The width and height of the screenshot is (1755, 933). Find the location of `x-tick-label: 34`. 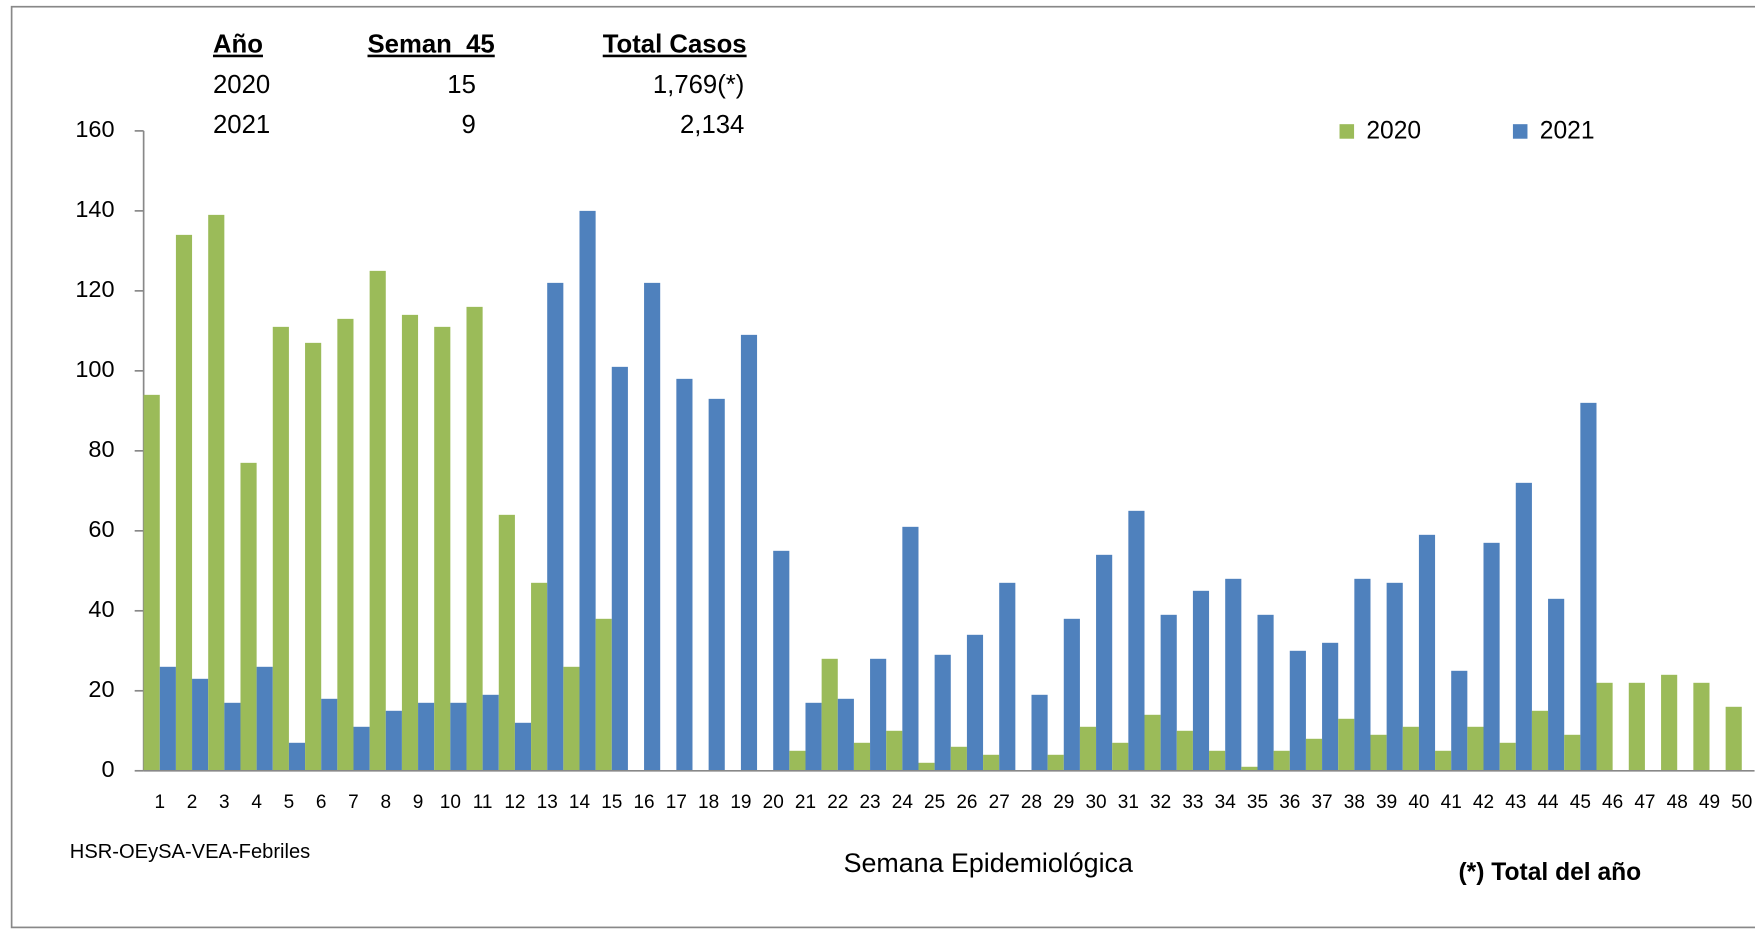

x-tick-label: 34 is located at coordinates (1226, 802).